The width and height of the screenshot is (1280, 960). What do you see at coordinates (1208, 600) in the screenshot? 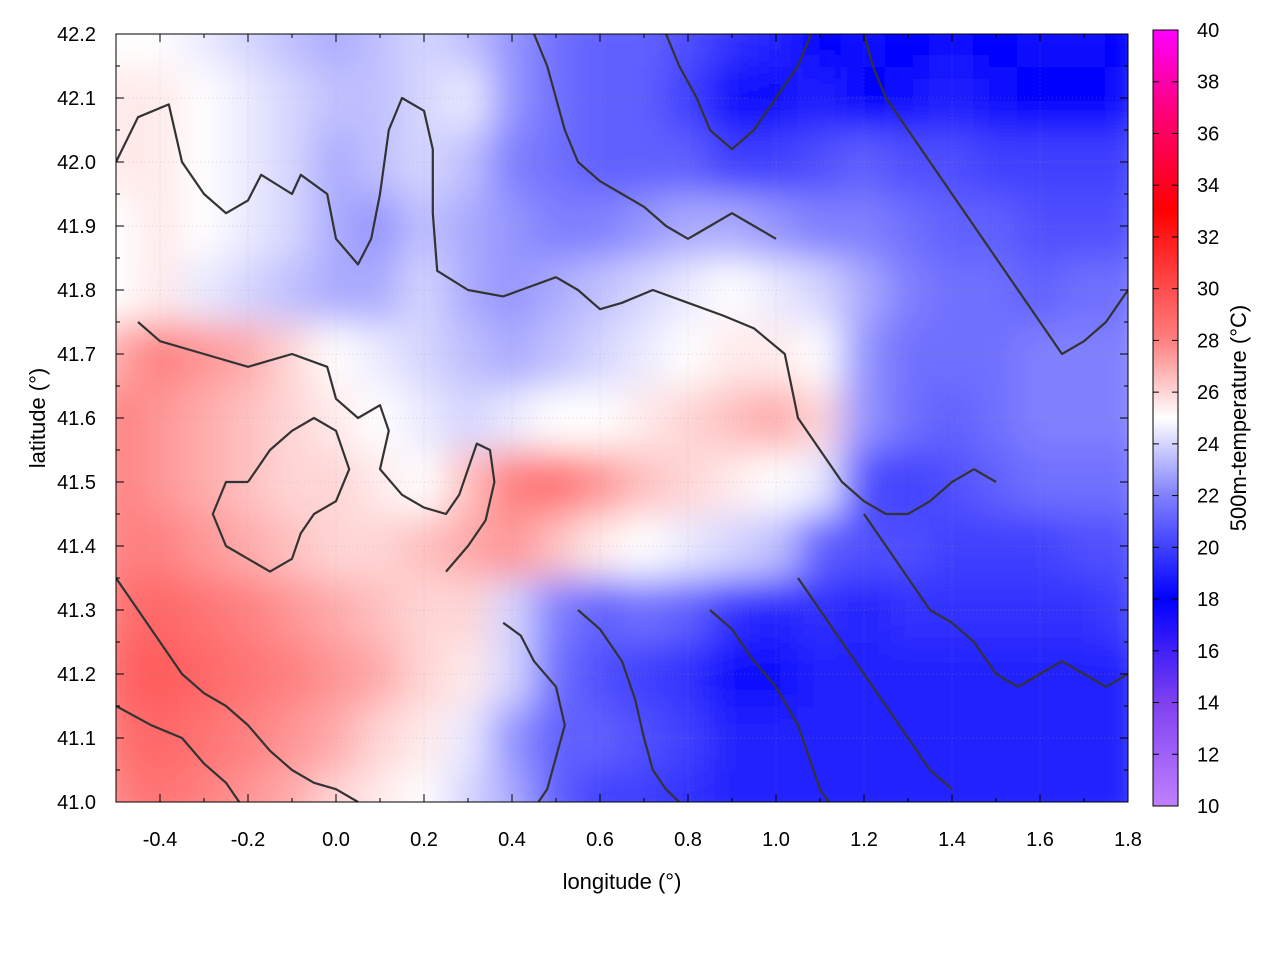
I see `colorbar-tick-label: 18` at bounding box center [1208, 600].